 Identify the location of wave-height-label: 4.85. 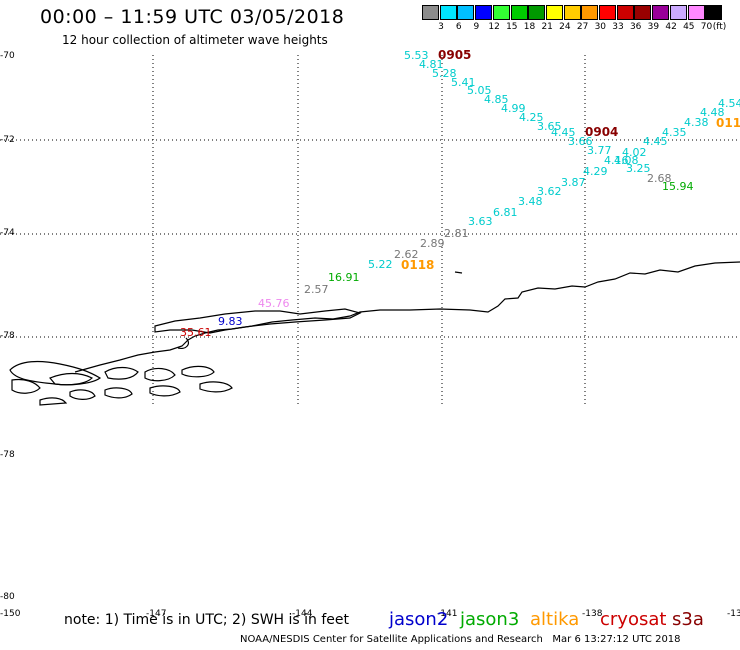
(496, 99).